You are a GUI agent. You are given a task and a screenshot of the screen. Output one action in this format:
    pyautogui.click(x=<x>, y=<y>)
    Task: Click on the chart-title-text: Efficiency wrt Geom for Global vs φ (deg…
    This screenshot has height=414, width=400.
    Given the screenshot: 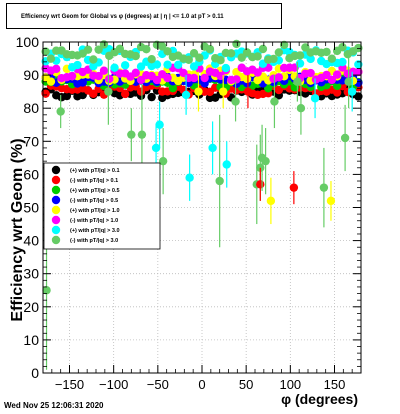 What is the action you would take?
    pyautogui.click(x=122, y=17)
    